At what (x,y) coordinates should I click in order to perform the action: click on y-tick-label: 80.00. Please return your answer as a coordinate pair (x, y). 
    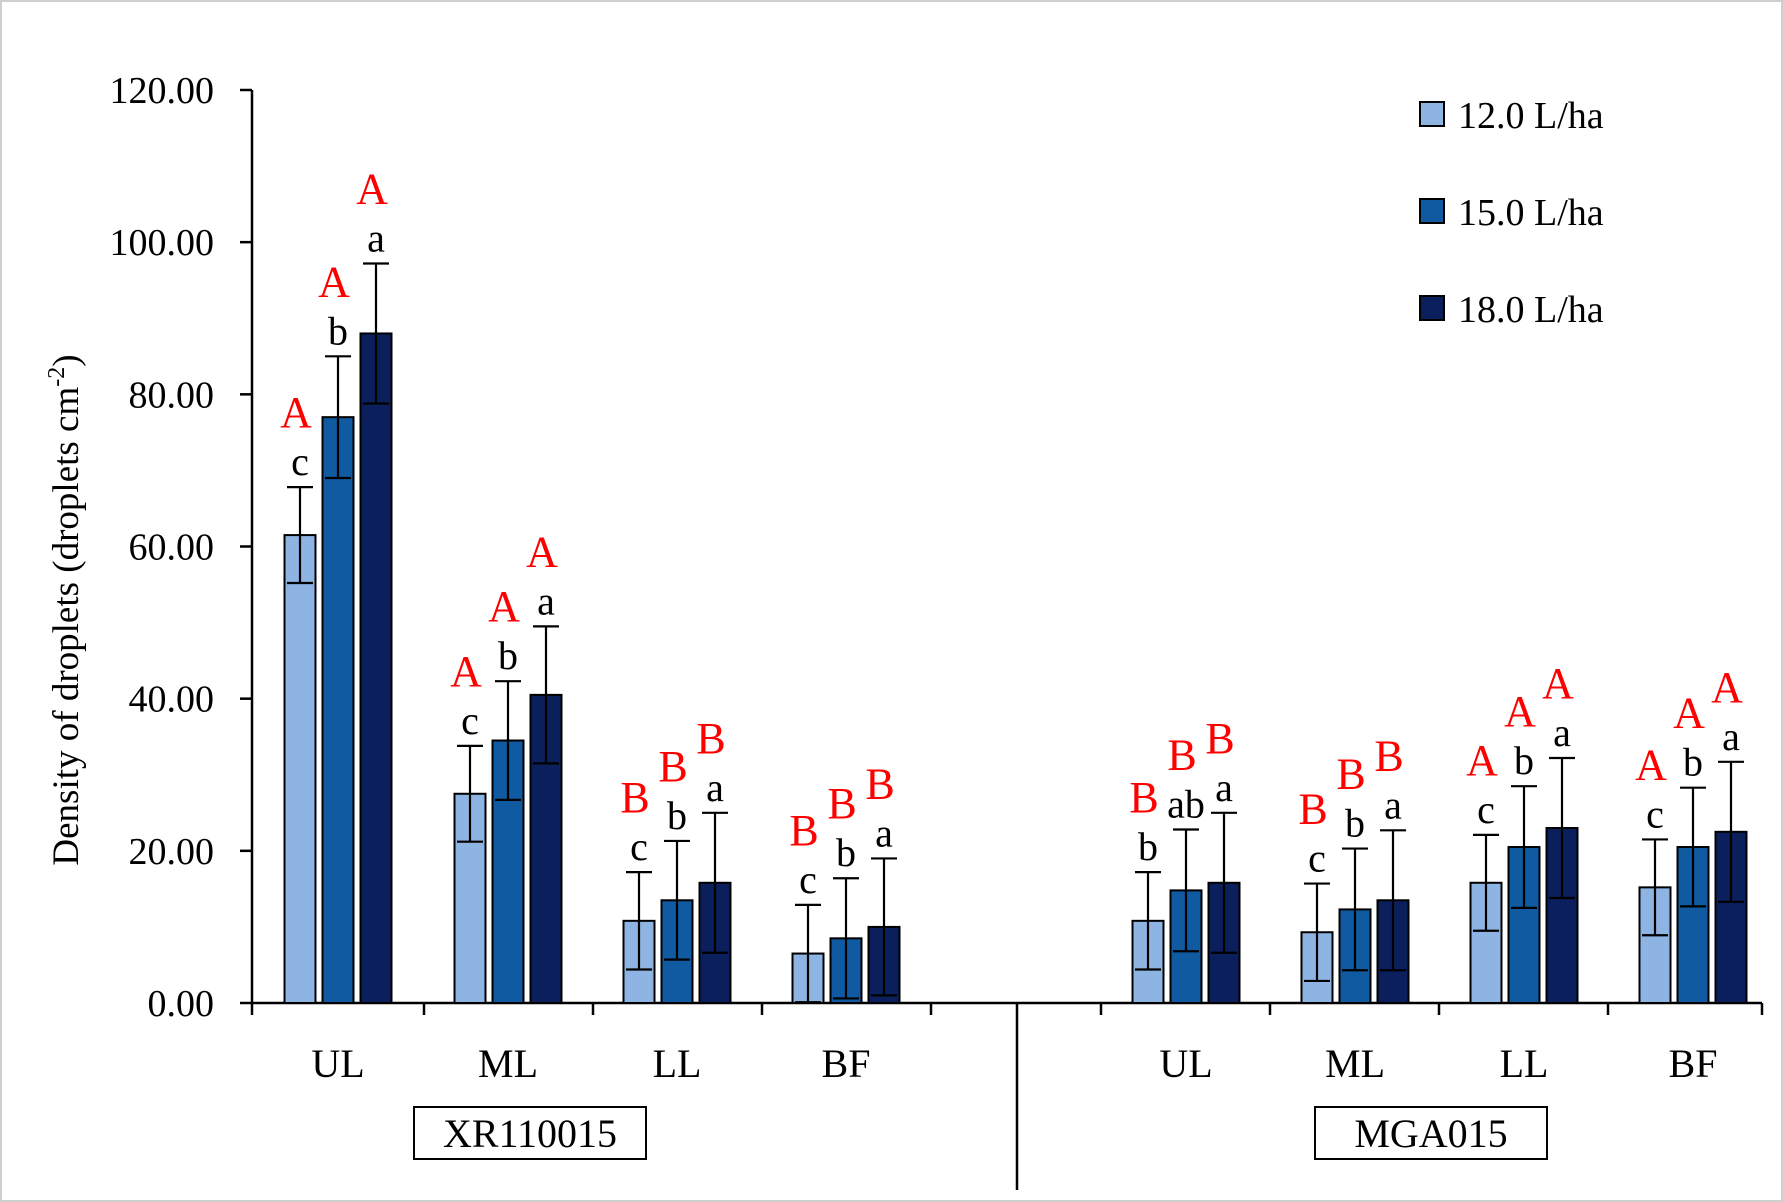
    Looking at the image, I should click on (172, 395).